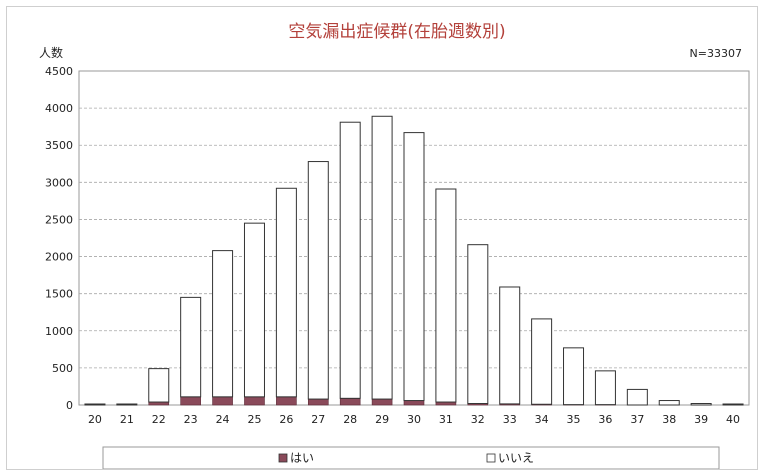 Image resolution: width=764 pixels, height=475 pixels. Describe the element at coordinates (605, 419) in the screenshot. I see `x-tick-label: 36` at that location.